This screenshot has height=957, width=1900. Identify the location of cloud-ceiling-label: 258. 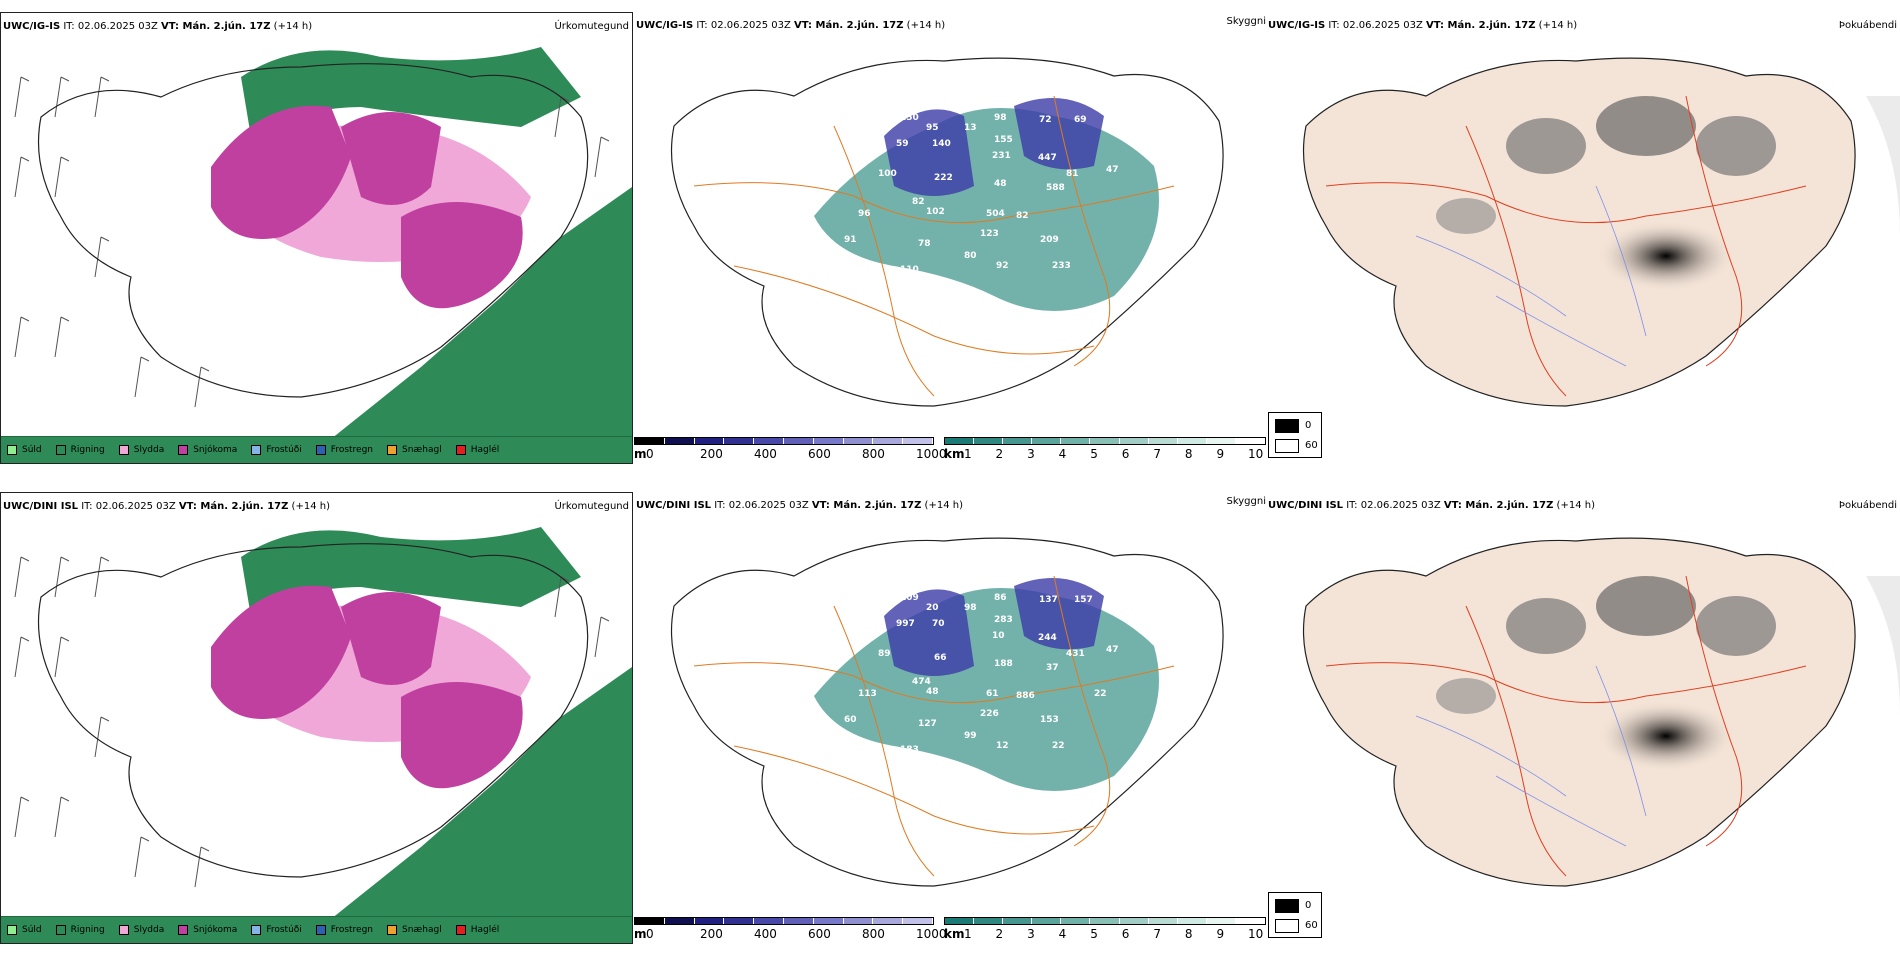
(893, 118).